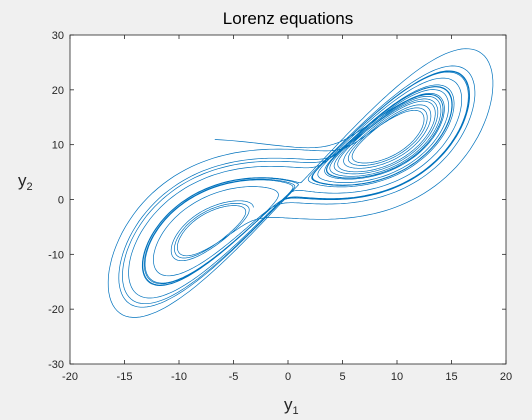  Describe the element at coordinates (56, 310) in the screenshot. I see `y-tick-label: -20` at that location.